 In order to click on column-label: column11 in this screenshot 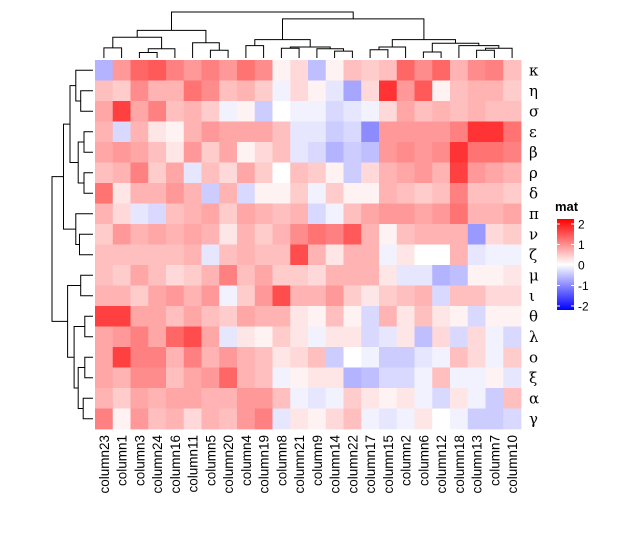, I will do `click(193, 464)`.